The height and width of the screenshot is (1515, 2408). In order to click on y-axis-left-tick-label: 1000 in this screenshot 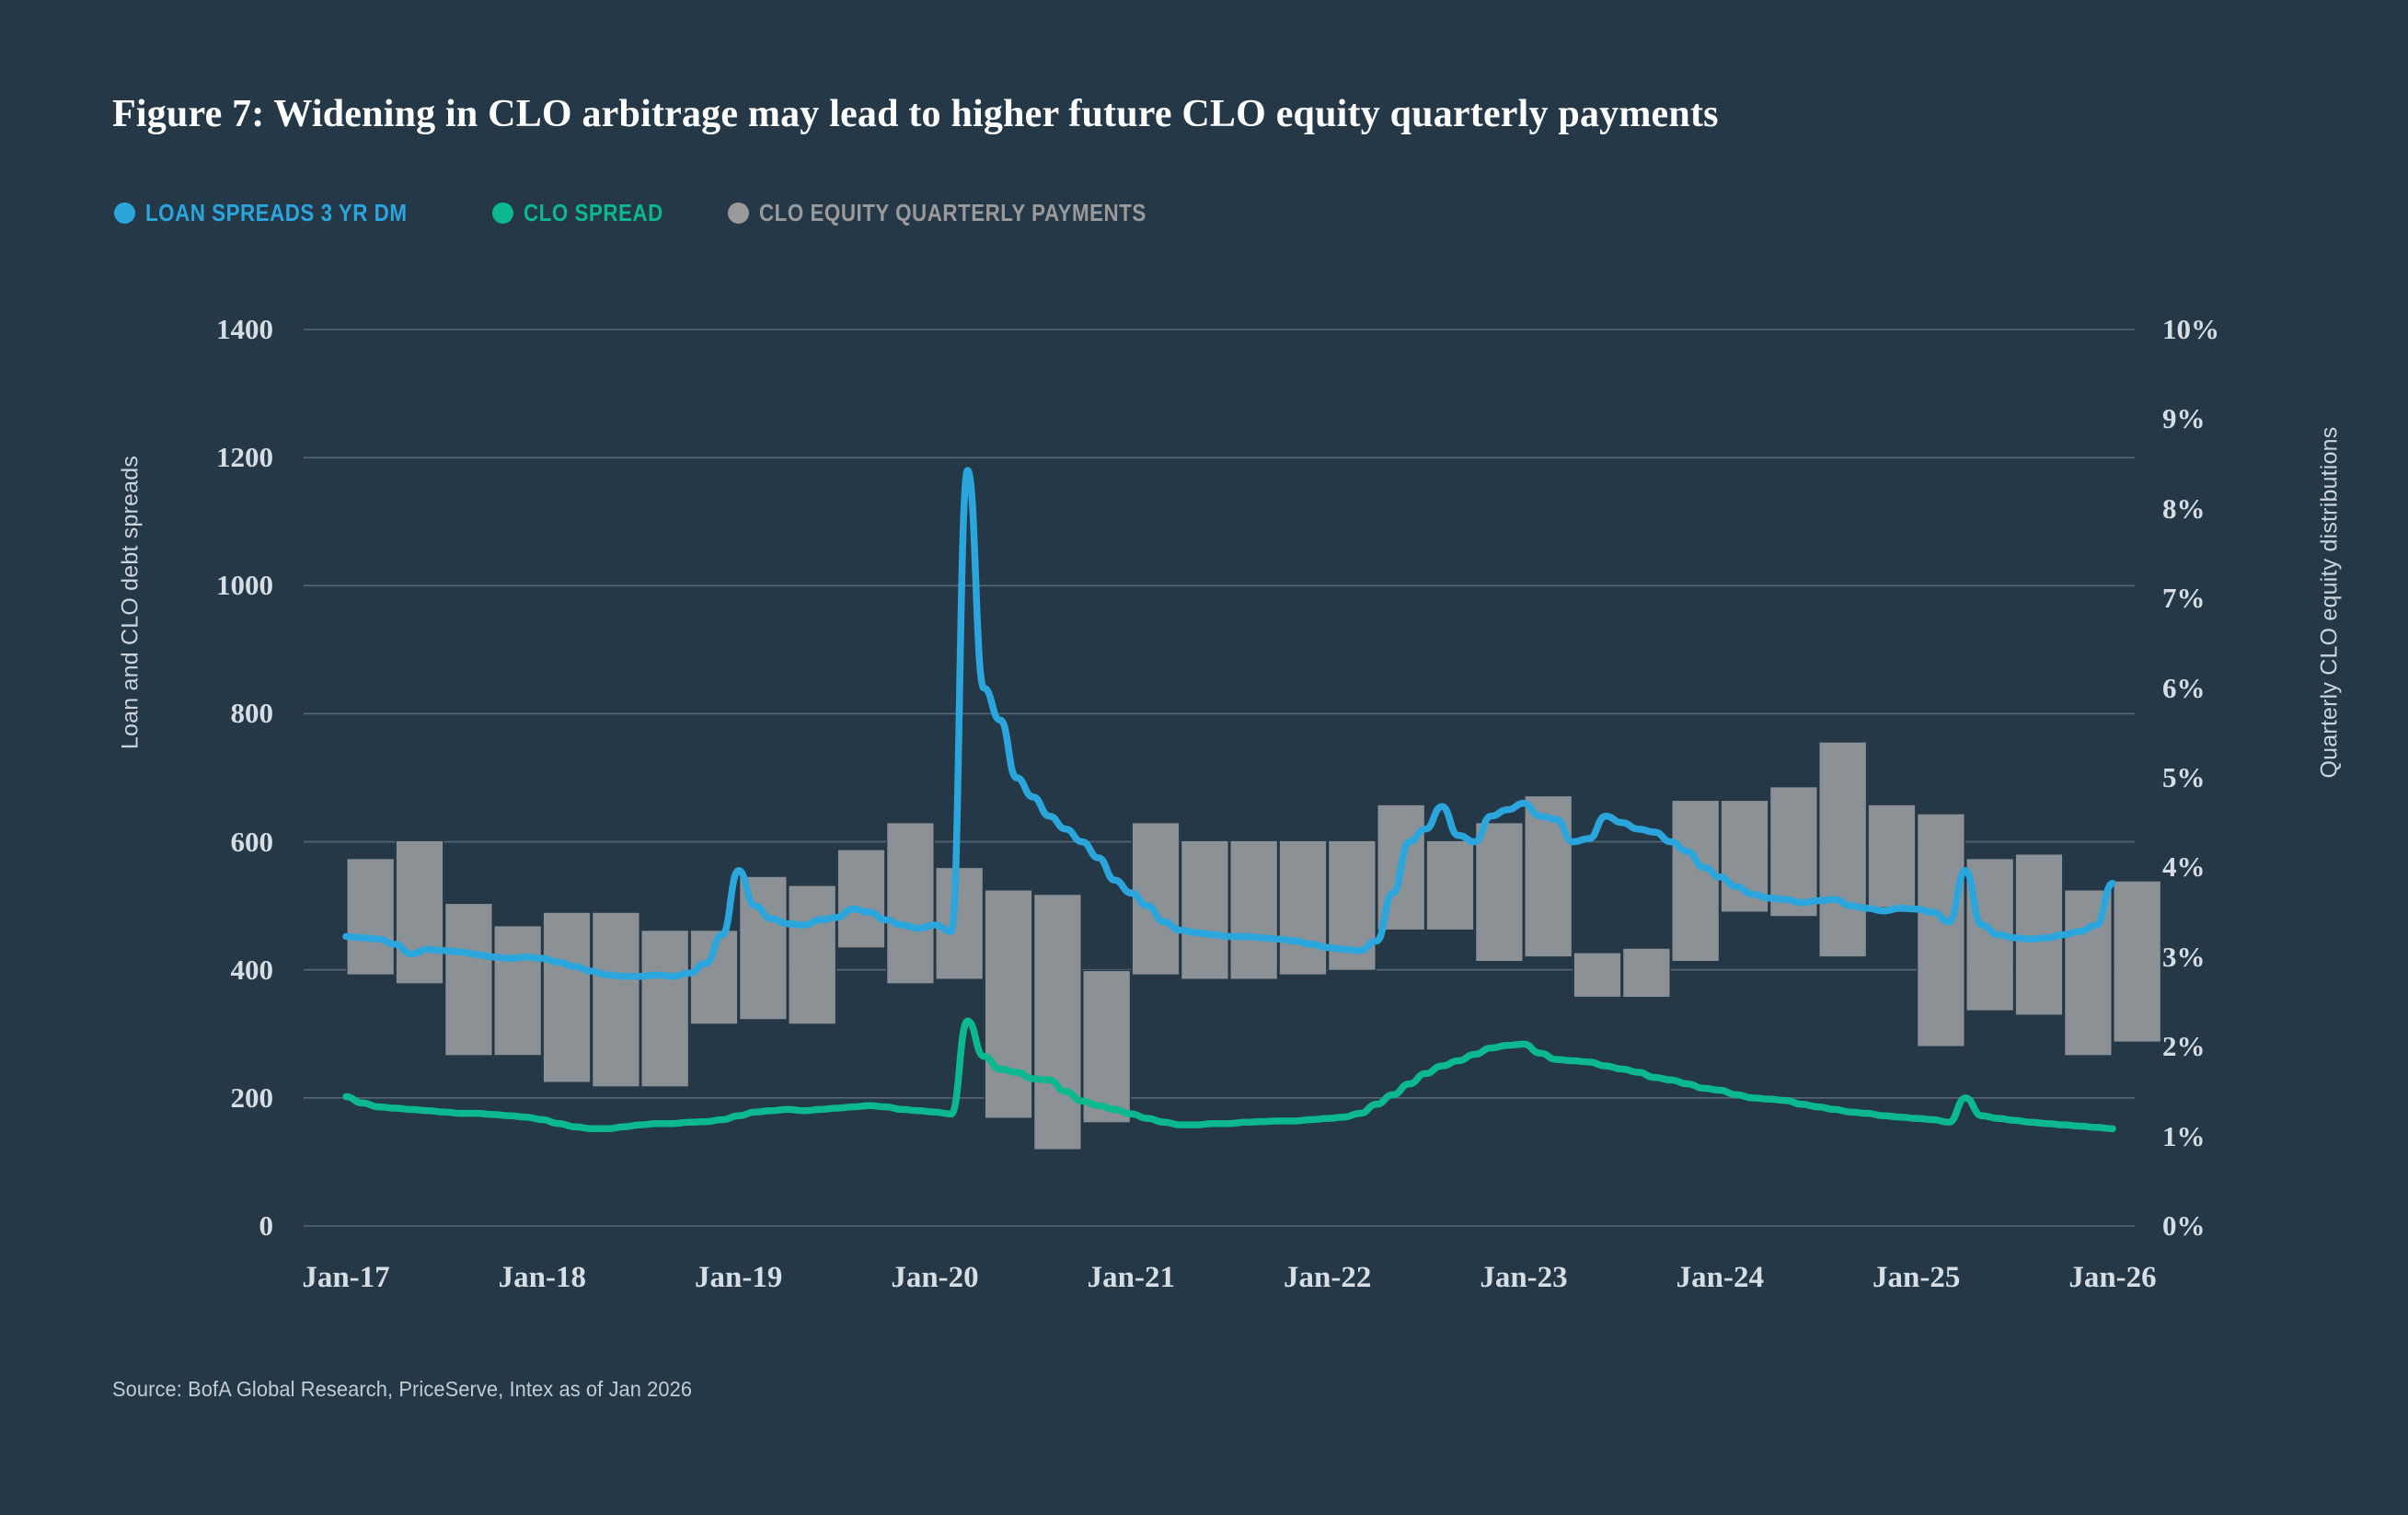, I will do `click(245, 585)`.